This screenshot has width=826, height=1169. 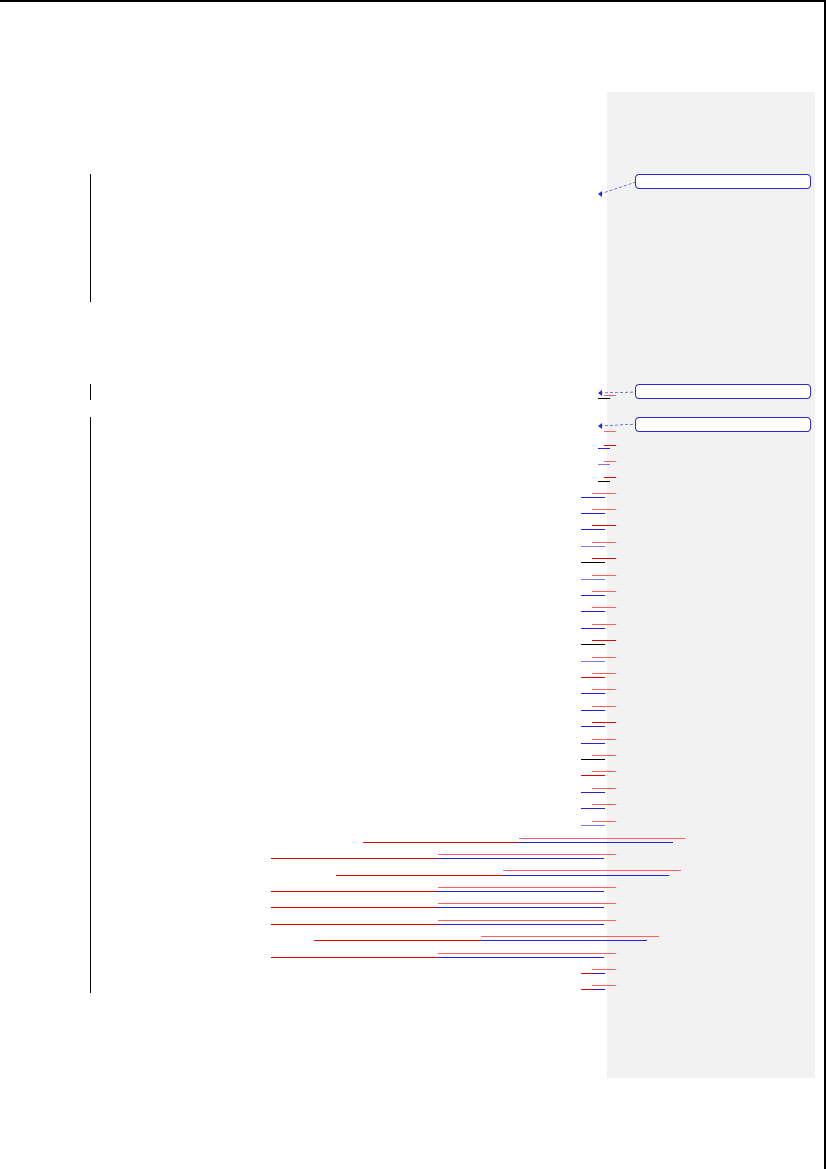 What do you see at coordinates (413, 1) in the screenshot?
I see `page-top-border` at bounding box center [413, 1].